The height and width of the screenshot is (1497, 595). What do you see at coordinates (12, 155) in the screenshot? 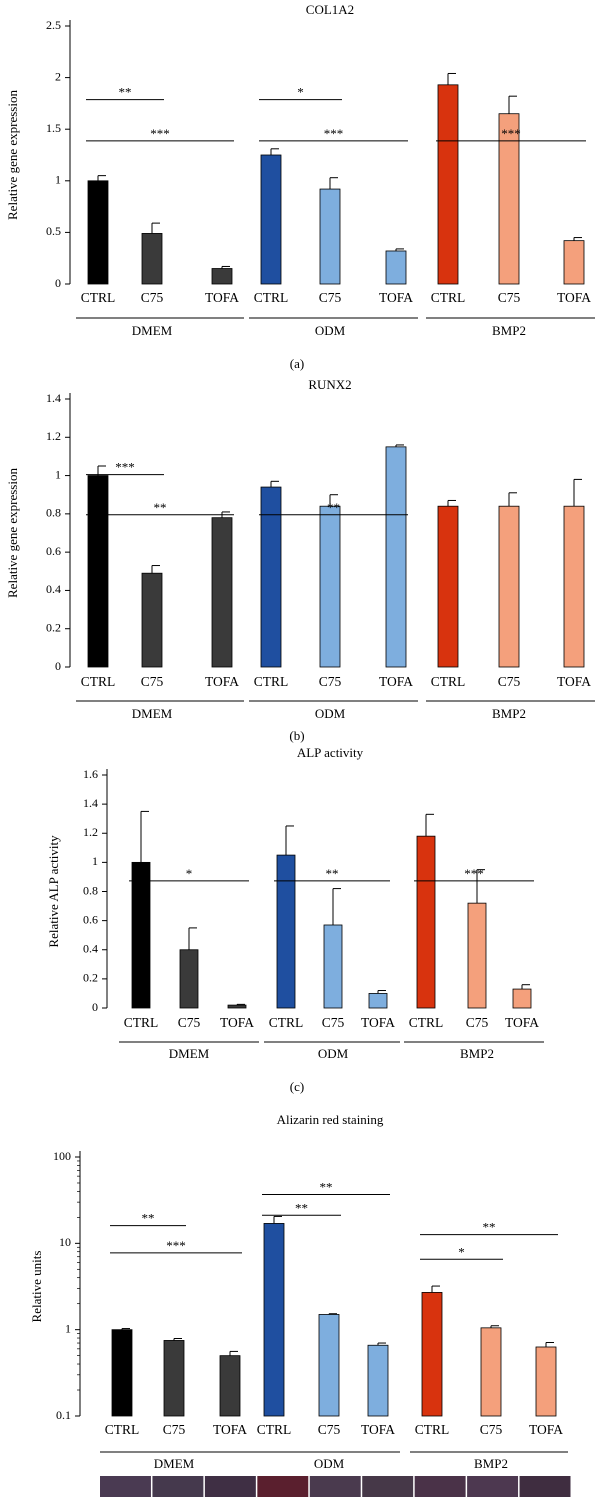
I see `y-axis-label: Relative gene expression` at bounding box center [12, 155].